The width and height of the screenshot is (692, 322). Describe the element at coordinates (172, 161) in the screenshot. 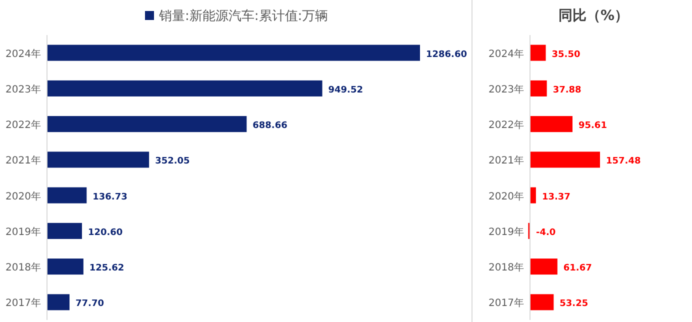

I see `data-label: 352.05` at that location.